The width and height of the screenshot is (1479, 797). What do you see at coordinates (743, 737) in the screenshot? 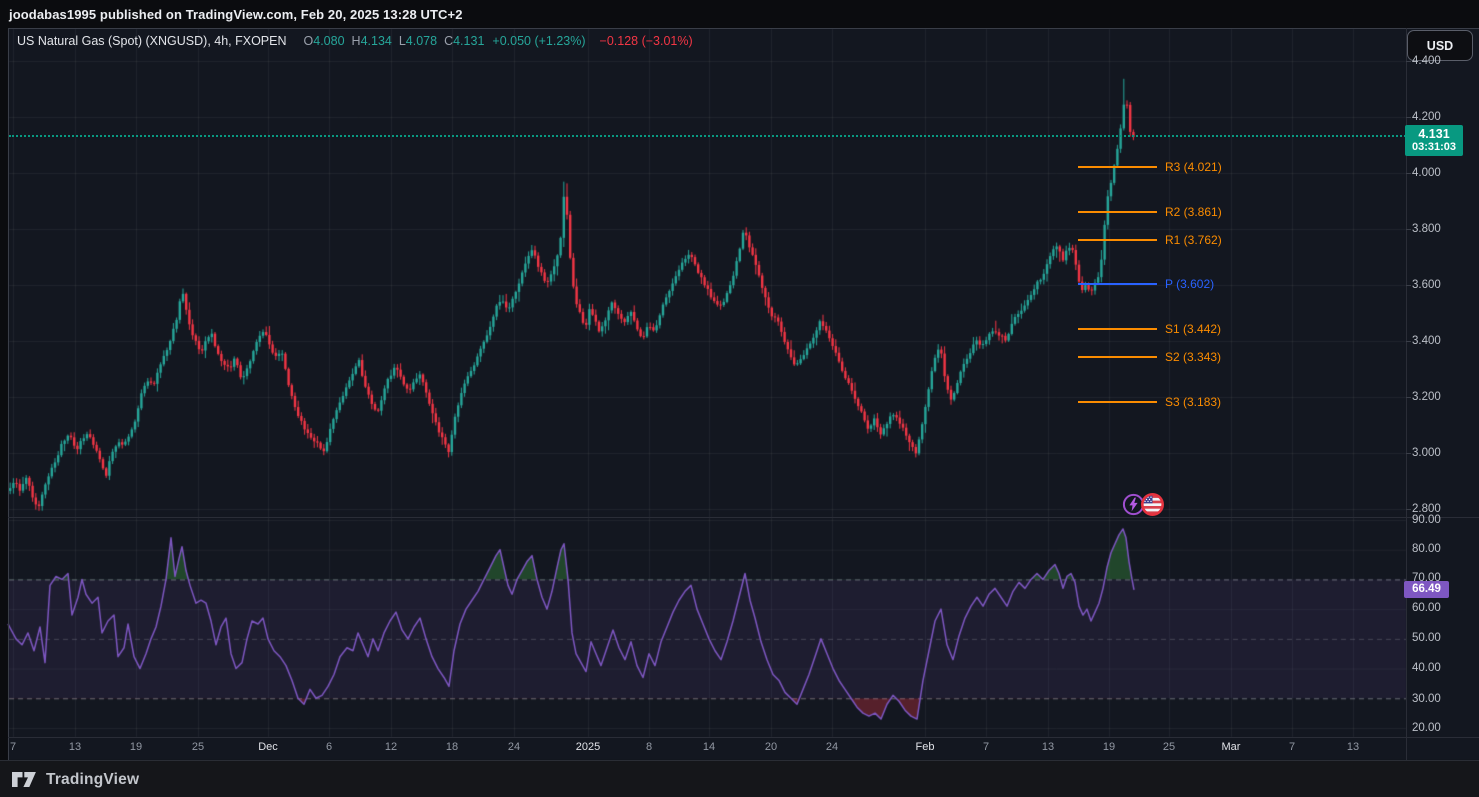
I see `axis-separator` at bounding box center [743, 737].